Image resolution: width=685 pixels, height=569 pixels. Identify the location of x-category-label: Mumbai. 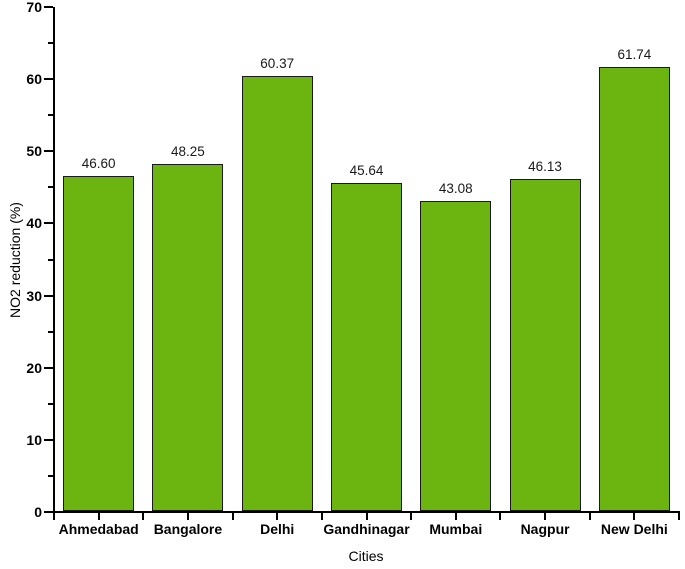
(456, 529).